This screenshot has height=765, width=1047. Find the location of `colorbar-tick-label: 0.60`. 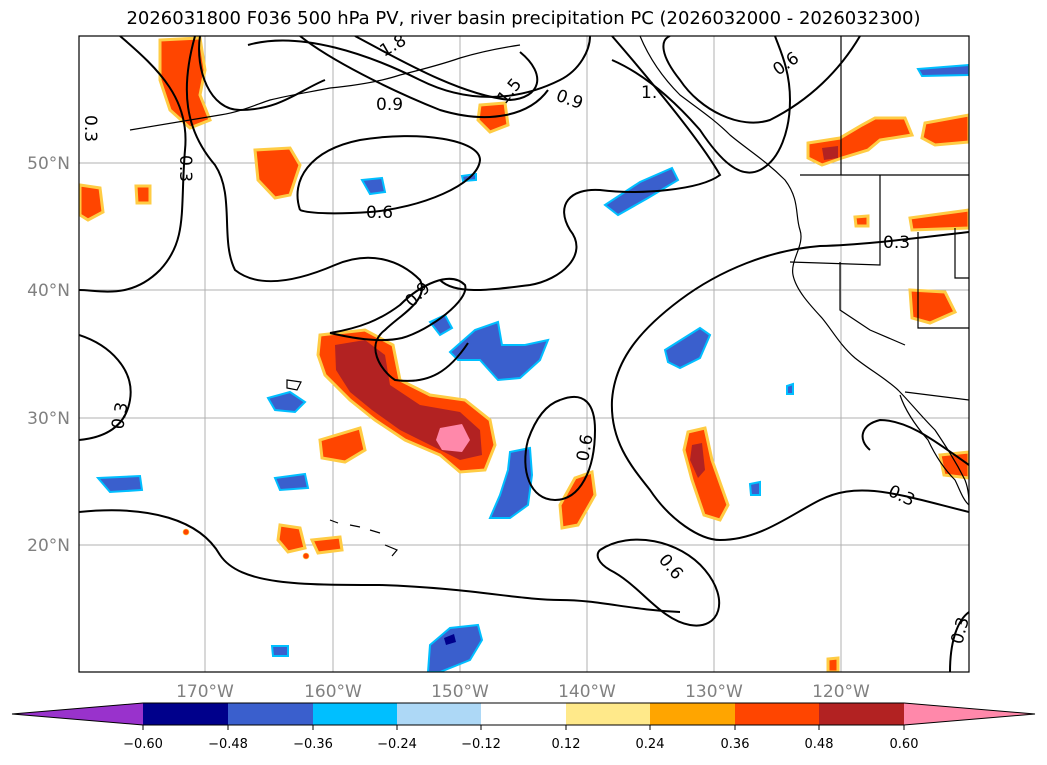

colorbar-tick-label: 0.60 is located at coordinates (904, 744).